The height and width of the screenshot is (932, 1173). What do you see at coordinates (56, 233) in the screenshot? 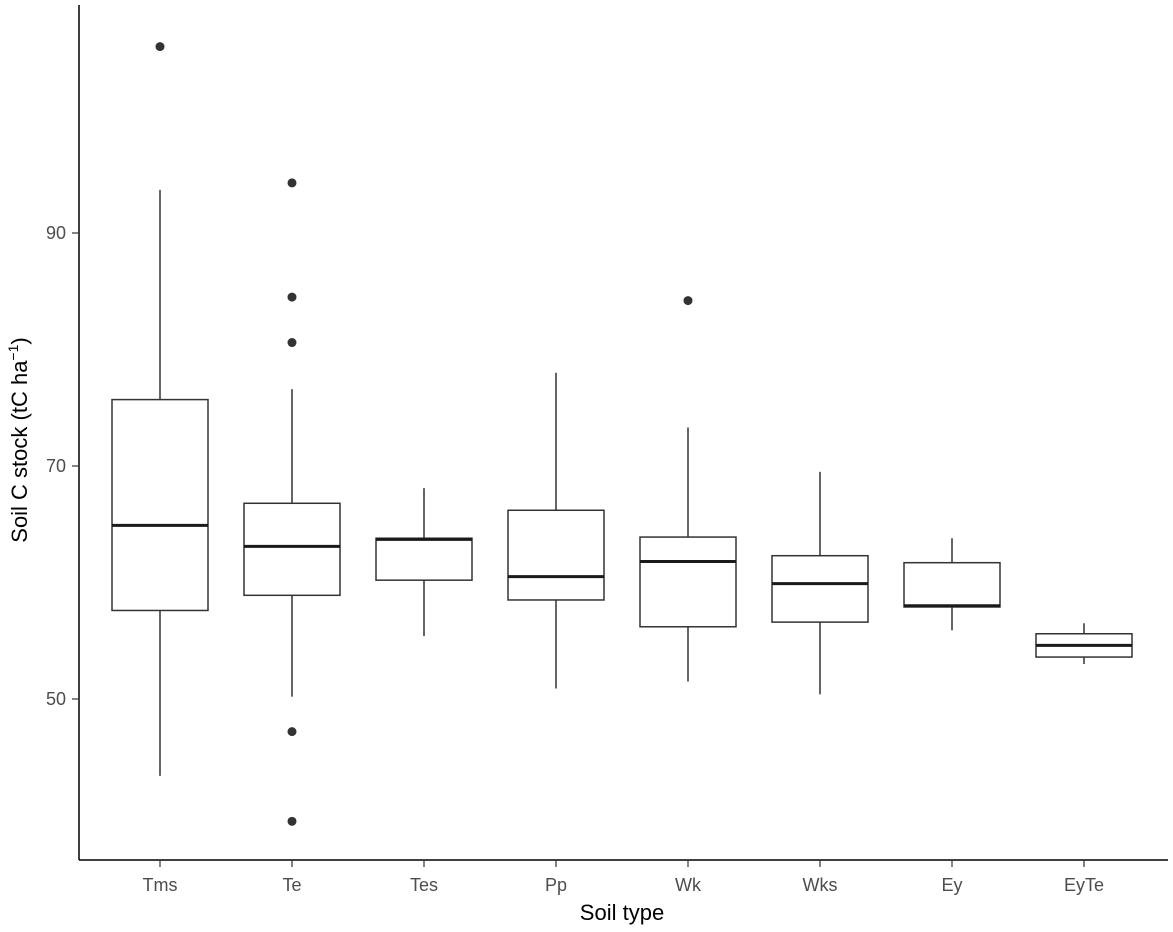
I see `y-tick-label: 90` at bounding box center [56, 233].